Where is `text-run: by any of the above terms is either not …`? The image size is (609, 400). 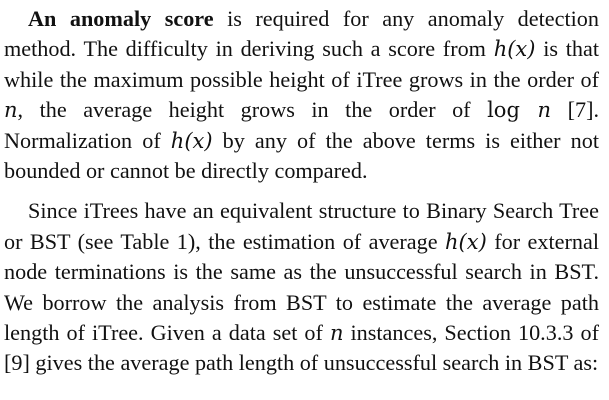
text-run: by any of the above terms is either not … is located at coordinates (301, 155).